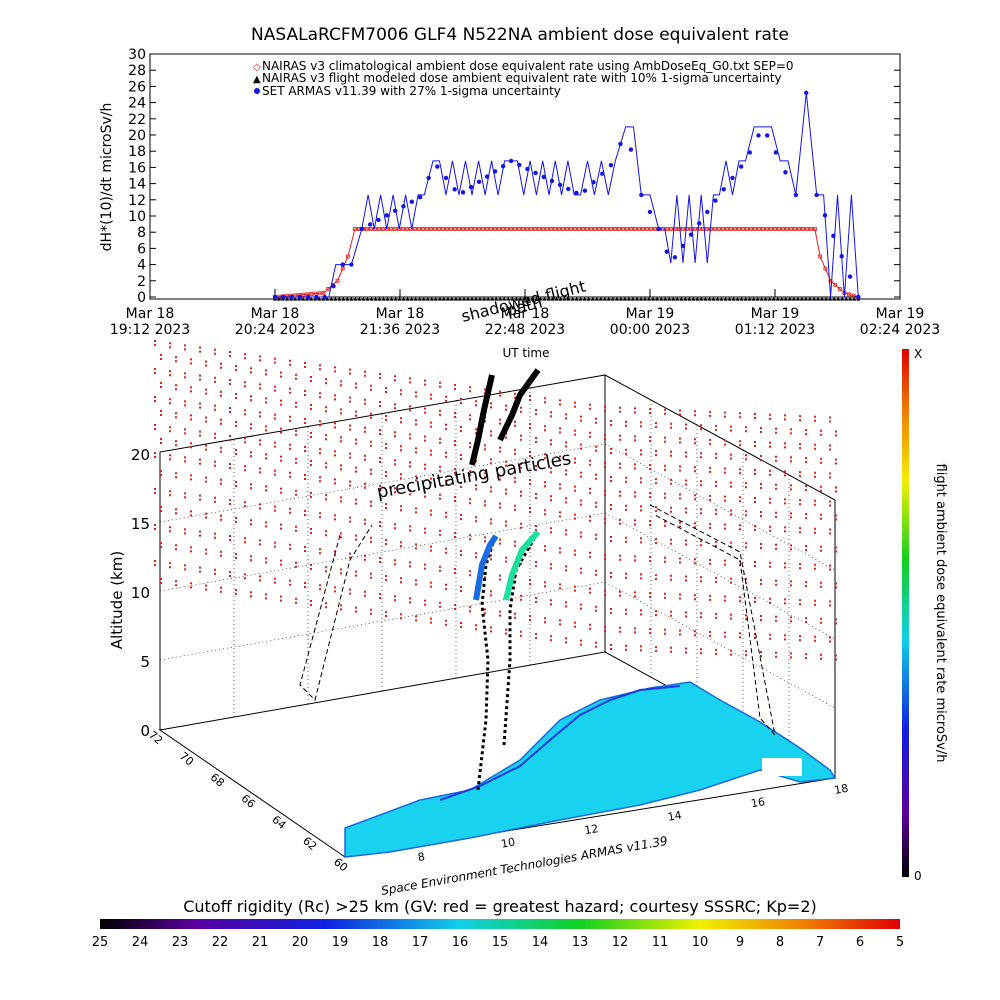 Image resolution: width=1000 pixels, height=1000 pixels. I want to click on rigidity-tick-label: 7, so click(820, 942).